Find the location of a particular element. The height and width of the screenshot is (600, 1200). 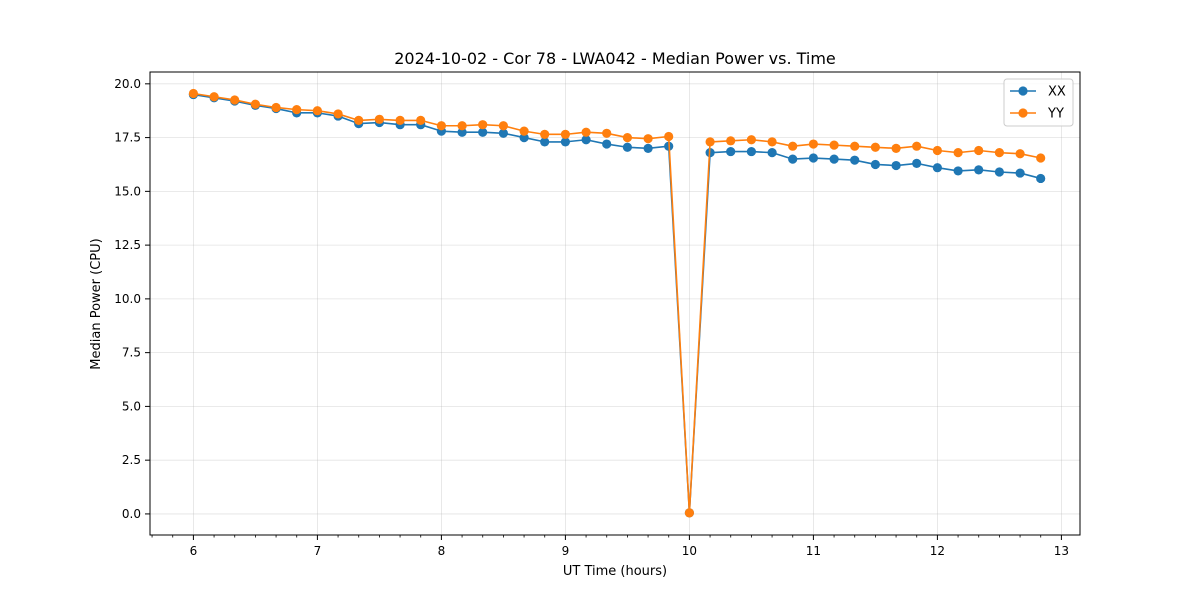

legend-entry-yy: YY is located at coordinates (1037, 114).